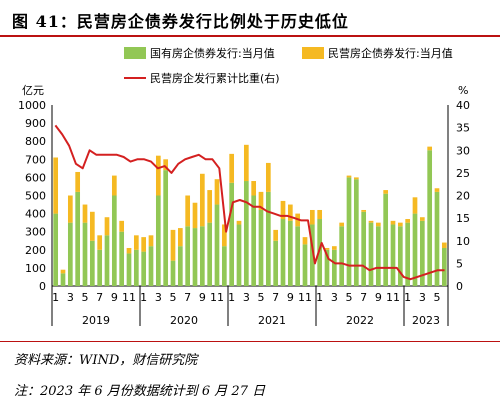 The image size is (500, 406). I want to click on left-tick-label: 700, so click(35, 159).